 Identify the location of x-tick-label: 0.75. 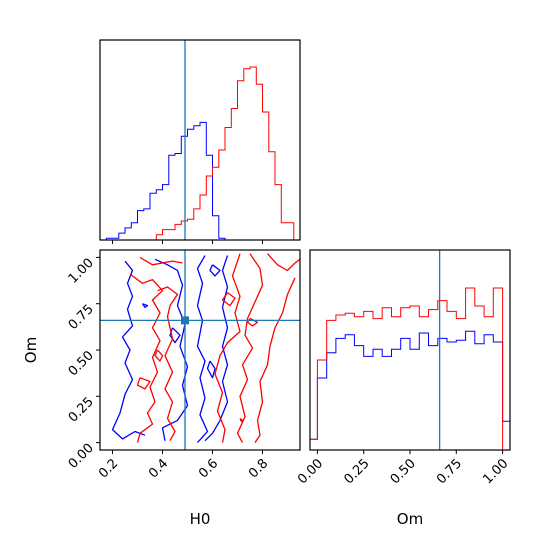
(449, 471).